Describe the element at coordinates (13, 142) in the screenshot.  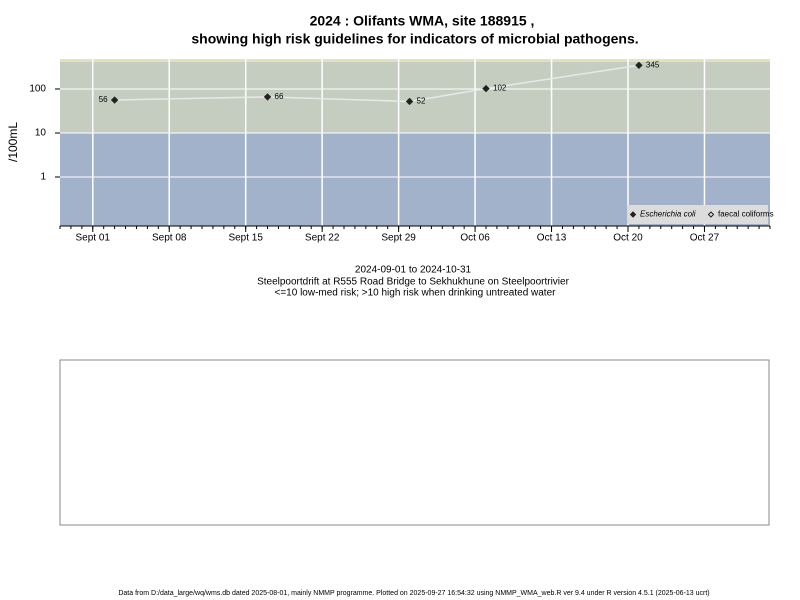
I see `y-axis-label: /100mL` at that location.